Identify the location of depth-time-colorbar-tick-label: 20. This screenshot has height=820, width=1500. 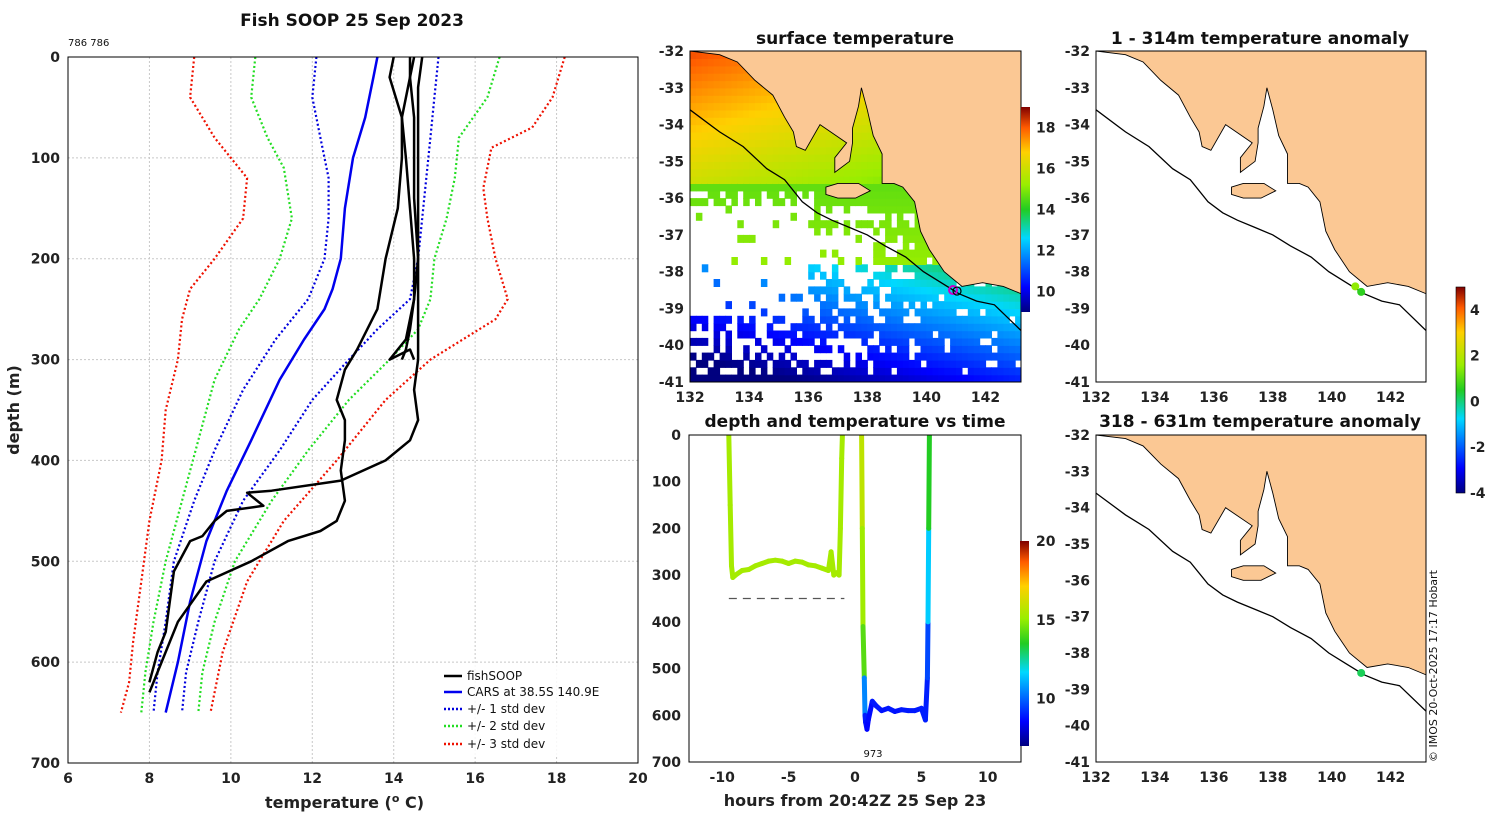
(1046, 542).